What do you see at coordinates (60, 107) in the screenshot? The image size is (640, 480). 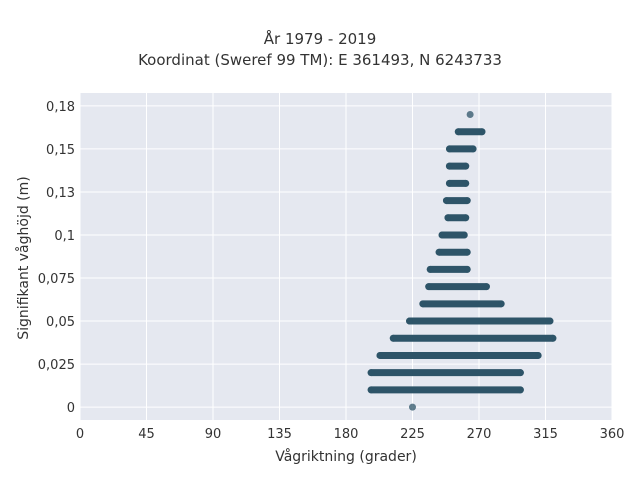 I see `y-tick-label: 0,18` at bounding box center [60, 107].